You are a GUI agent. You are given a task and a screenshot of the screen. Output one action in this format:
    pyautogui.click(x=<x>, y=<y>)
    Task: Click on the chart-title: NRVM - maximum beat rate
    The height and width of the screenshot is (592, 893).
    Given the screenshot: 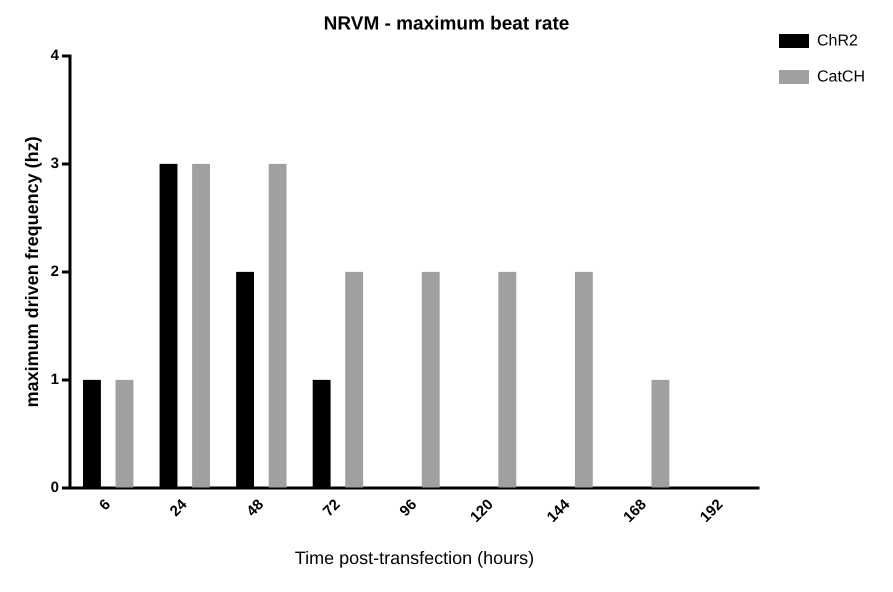 What is the action you would take?
    pyautogui.click(x=447, y=24)
    